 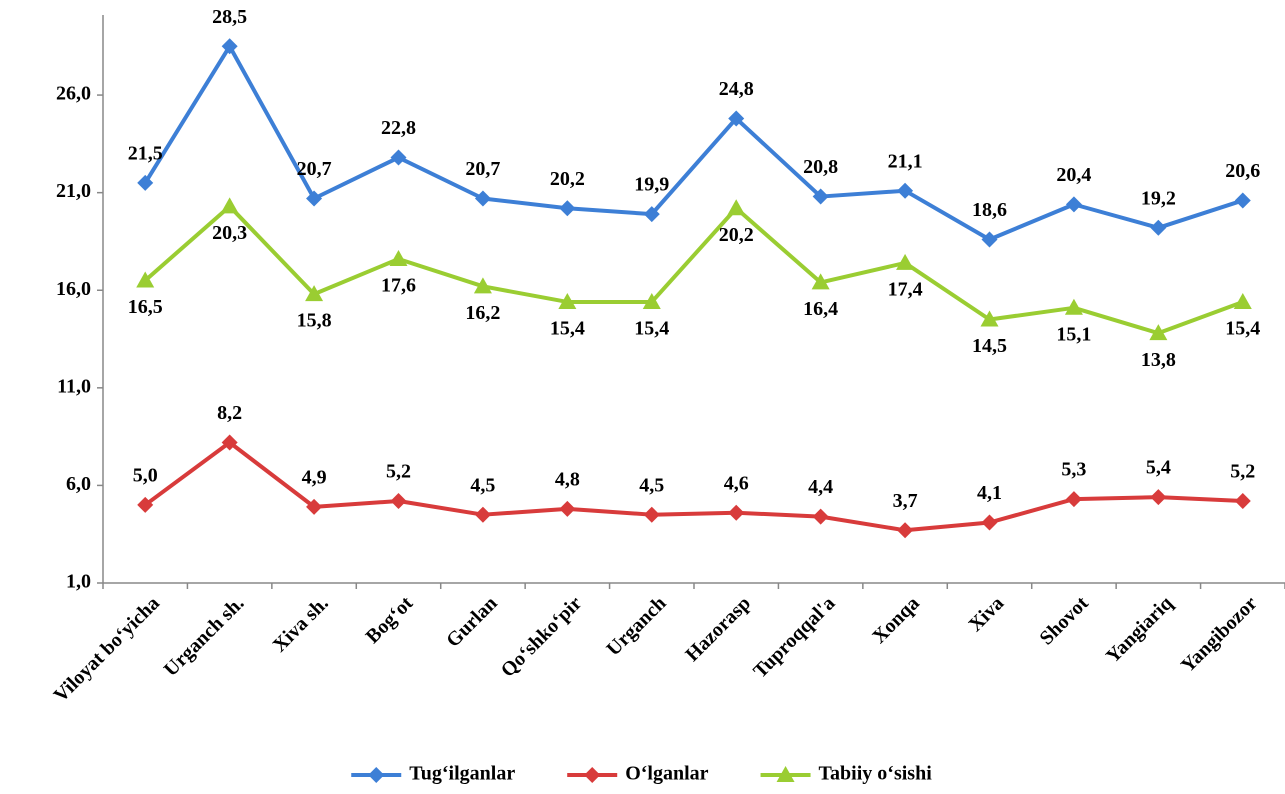 What do you see at coordinates (1139, 629) in the screenshot?
I see `x-tick-label: Yangiariq` at bounding box center [1139, 629].